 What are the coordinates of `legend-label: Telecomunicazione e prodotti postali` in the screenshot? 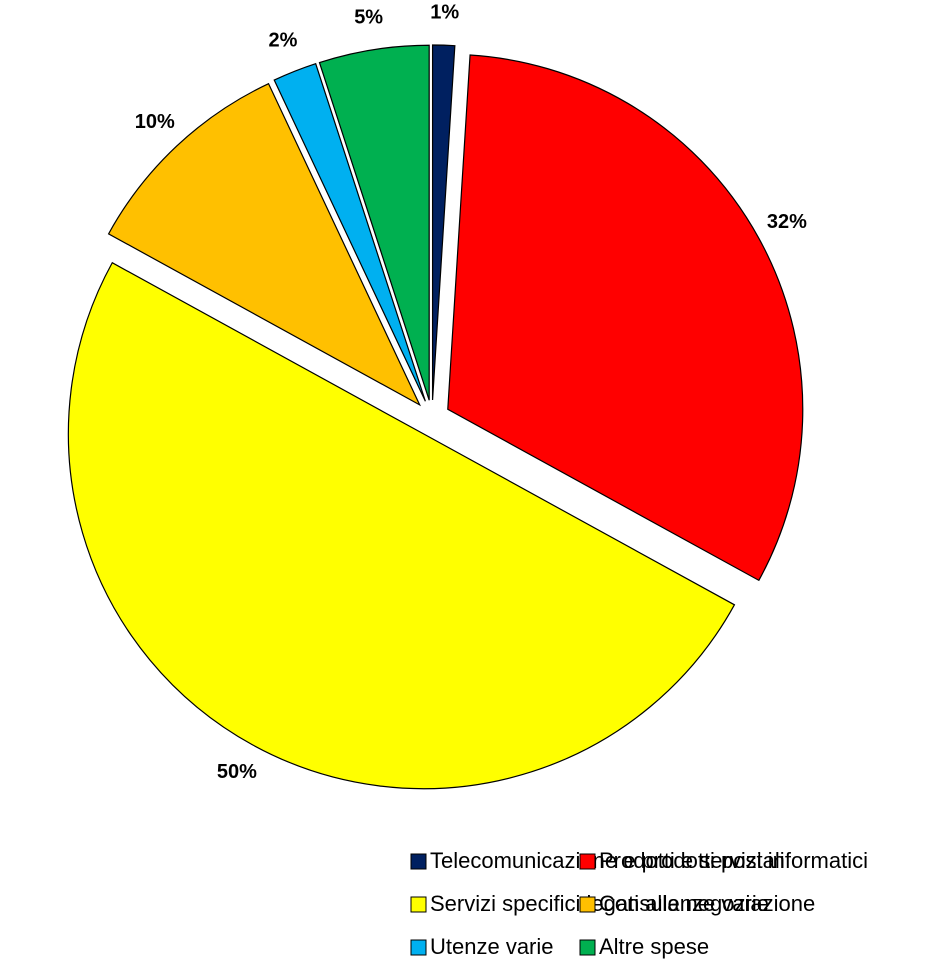 It's located at (607, 860).